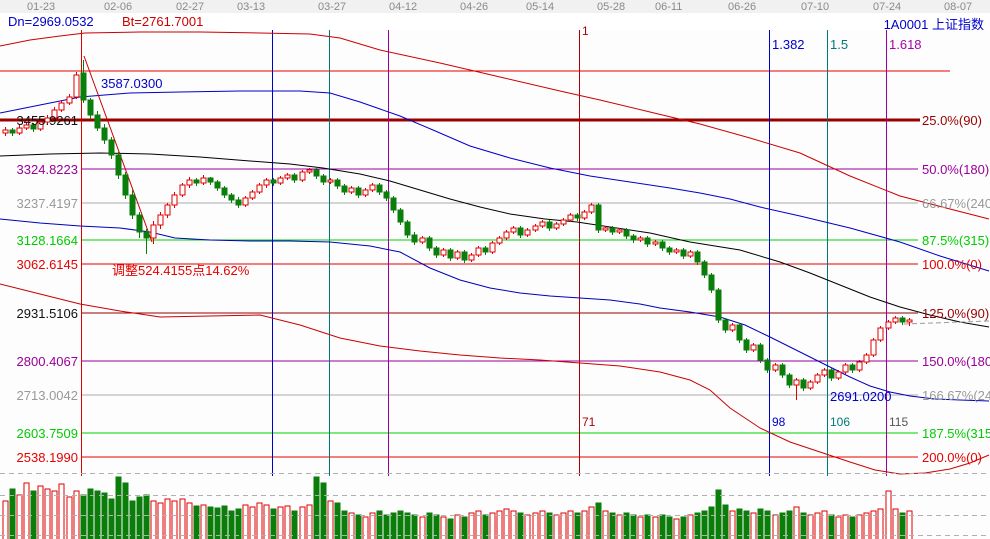 The image size is (990, 539). Describe the element at coordinates (956, 169) in the screenshot. I see `retracement-pct-label: 50.0%(180)` at that location.